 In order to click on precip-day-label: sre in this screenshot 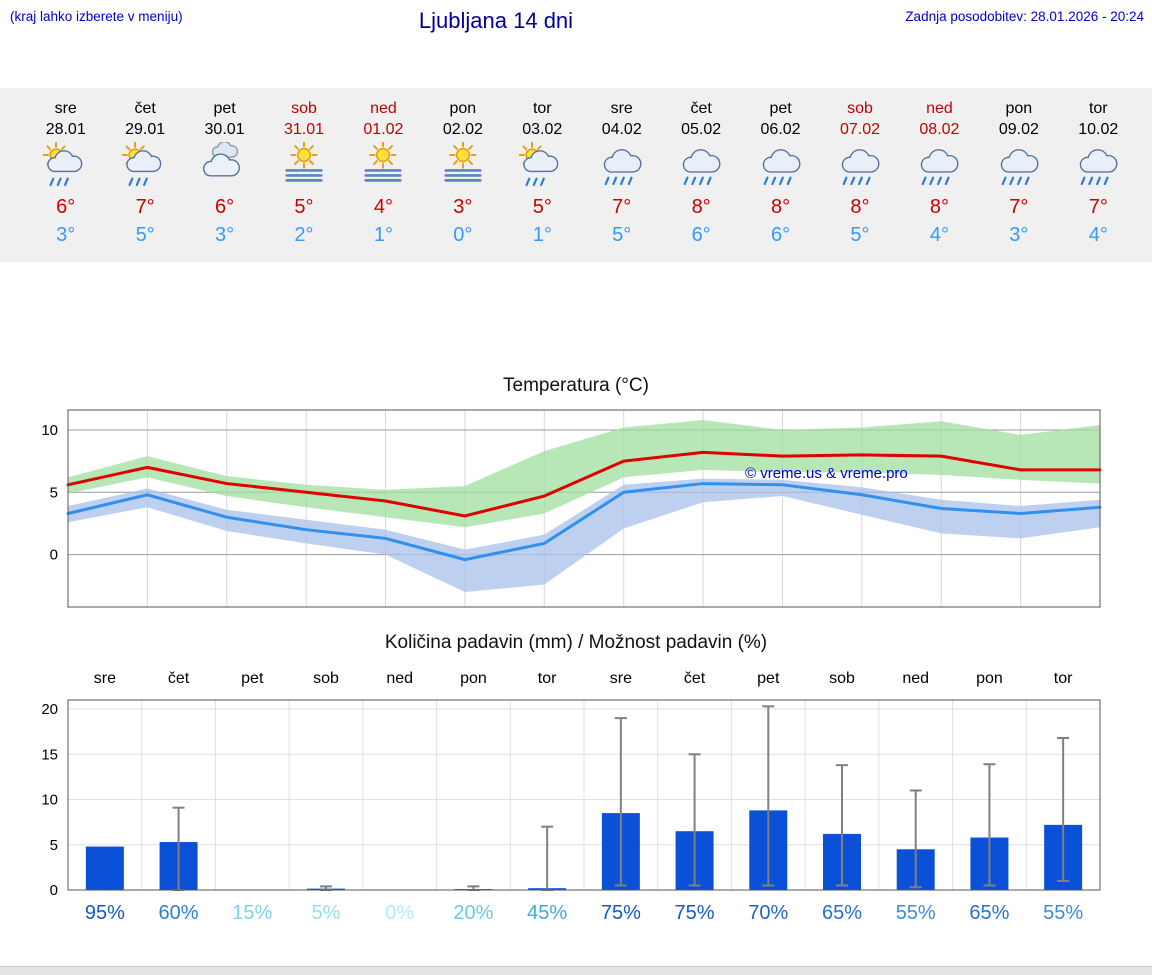, I will do `click(105, 678)`.